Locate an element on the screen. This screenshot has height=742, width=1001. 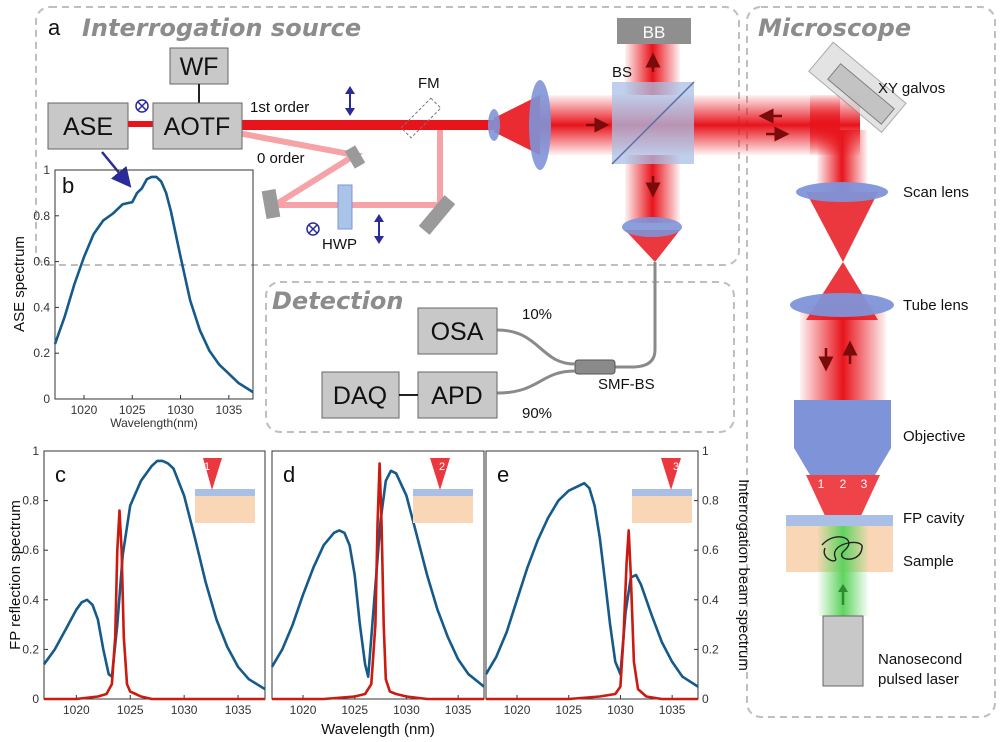
chart-d-xtick-label: 1025 is located at coordinates (354, 710).